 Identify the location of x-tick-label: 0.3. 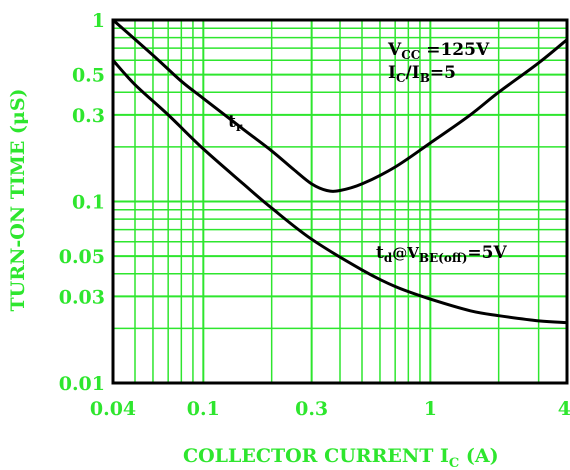
(311, 409).